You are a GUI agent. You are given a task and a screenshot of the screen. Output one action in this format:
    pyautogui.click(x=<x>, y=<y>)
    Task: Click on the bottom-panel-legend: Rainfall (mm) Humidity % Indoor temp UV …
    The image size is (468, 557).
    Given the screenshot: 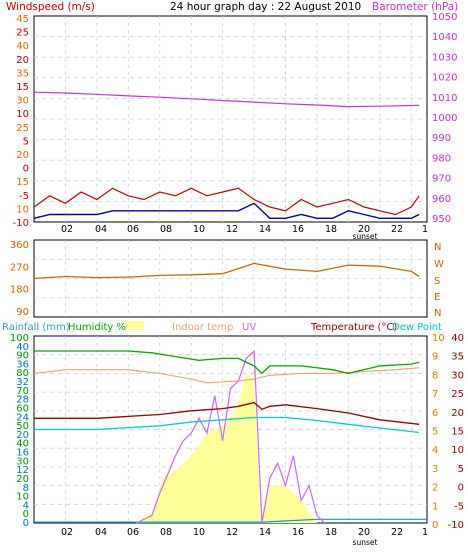 What is the action you would take?
    pyautogui.click(x=222, y=327)
    